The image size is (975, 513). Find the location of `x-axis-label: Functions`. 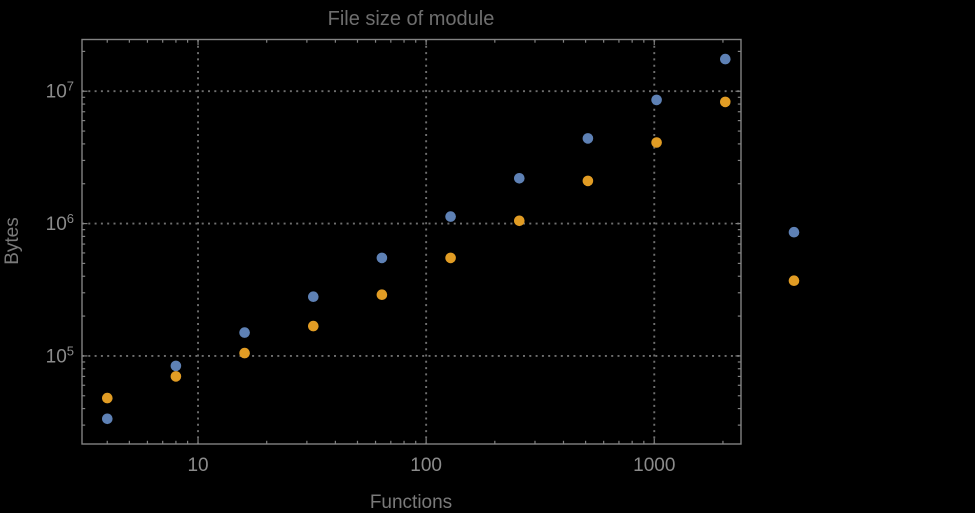

x-axis-label: Functions is located at coordinates (411, 502).